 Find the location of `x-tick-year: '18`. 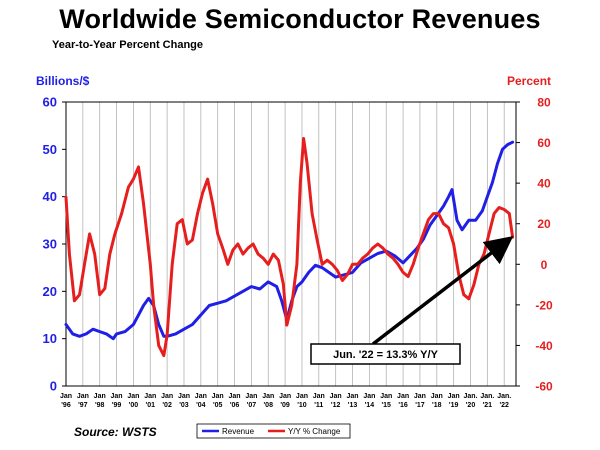

x-tick-year: '18 is located at coordinates (437, 405).